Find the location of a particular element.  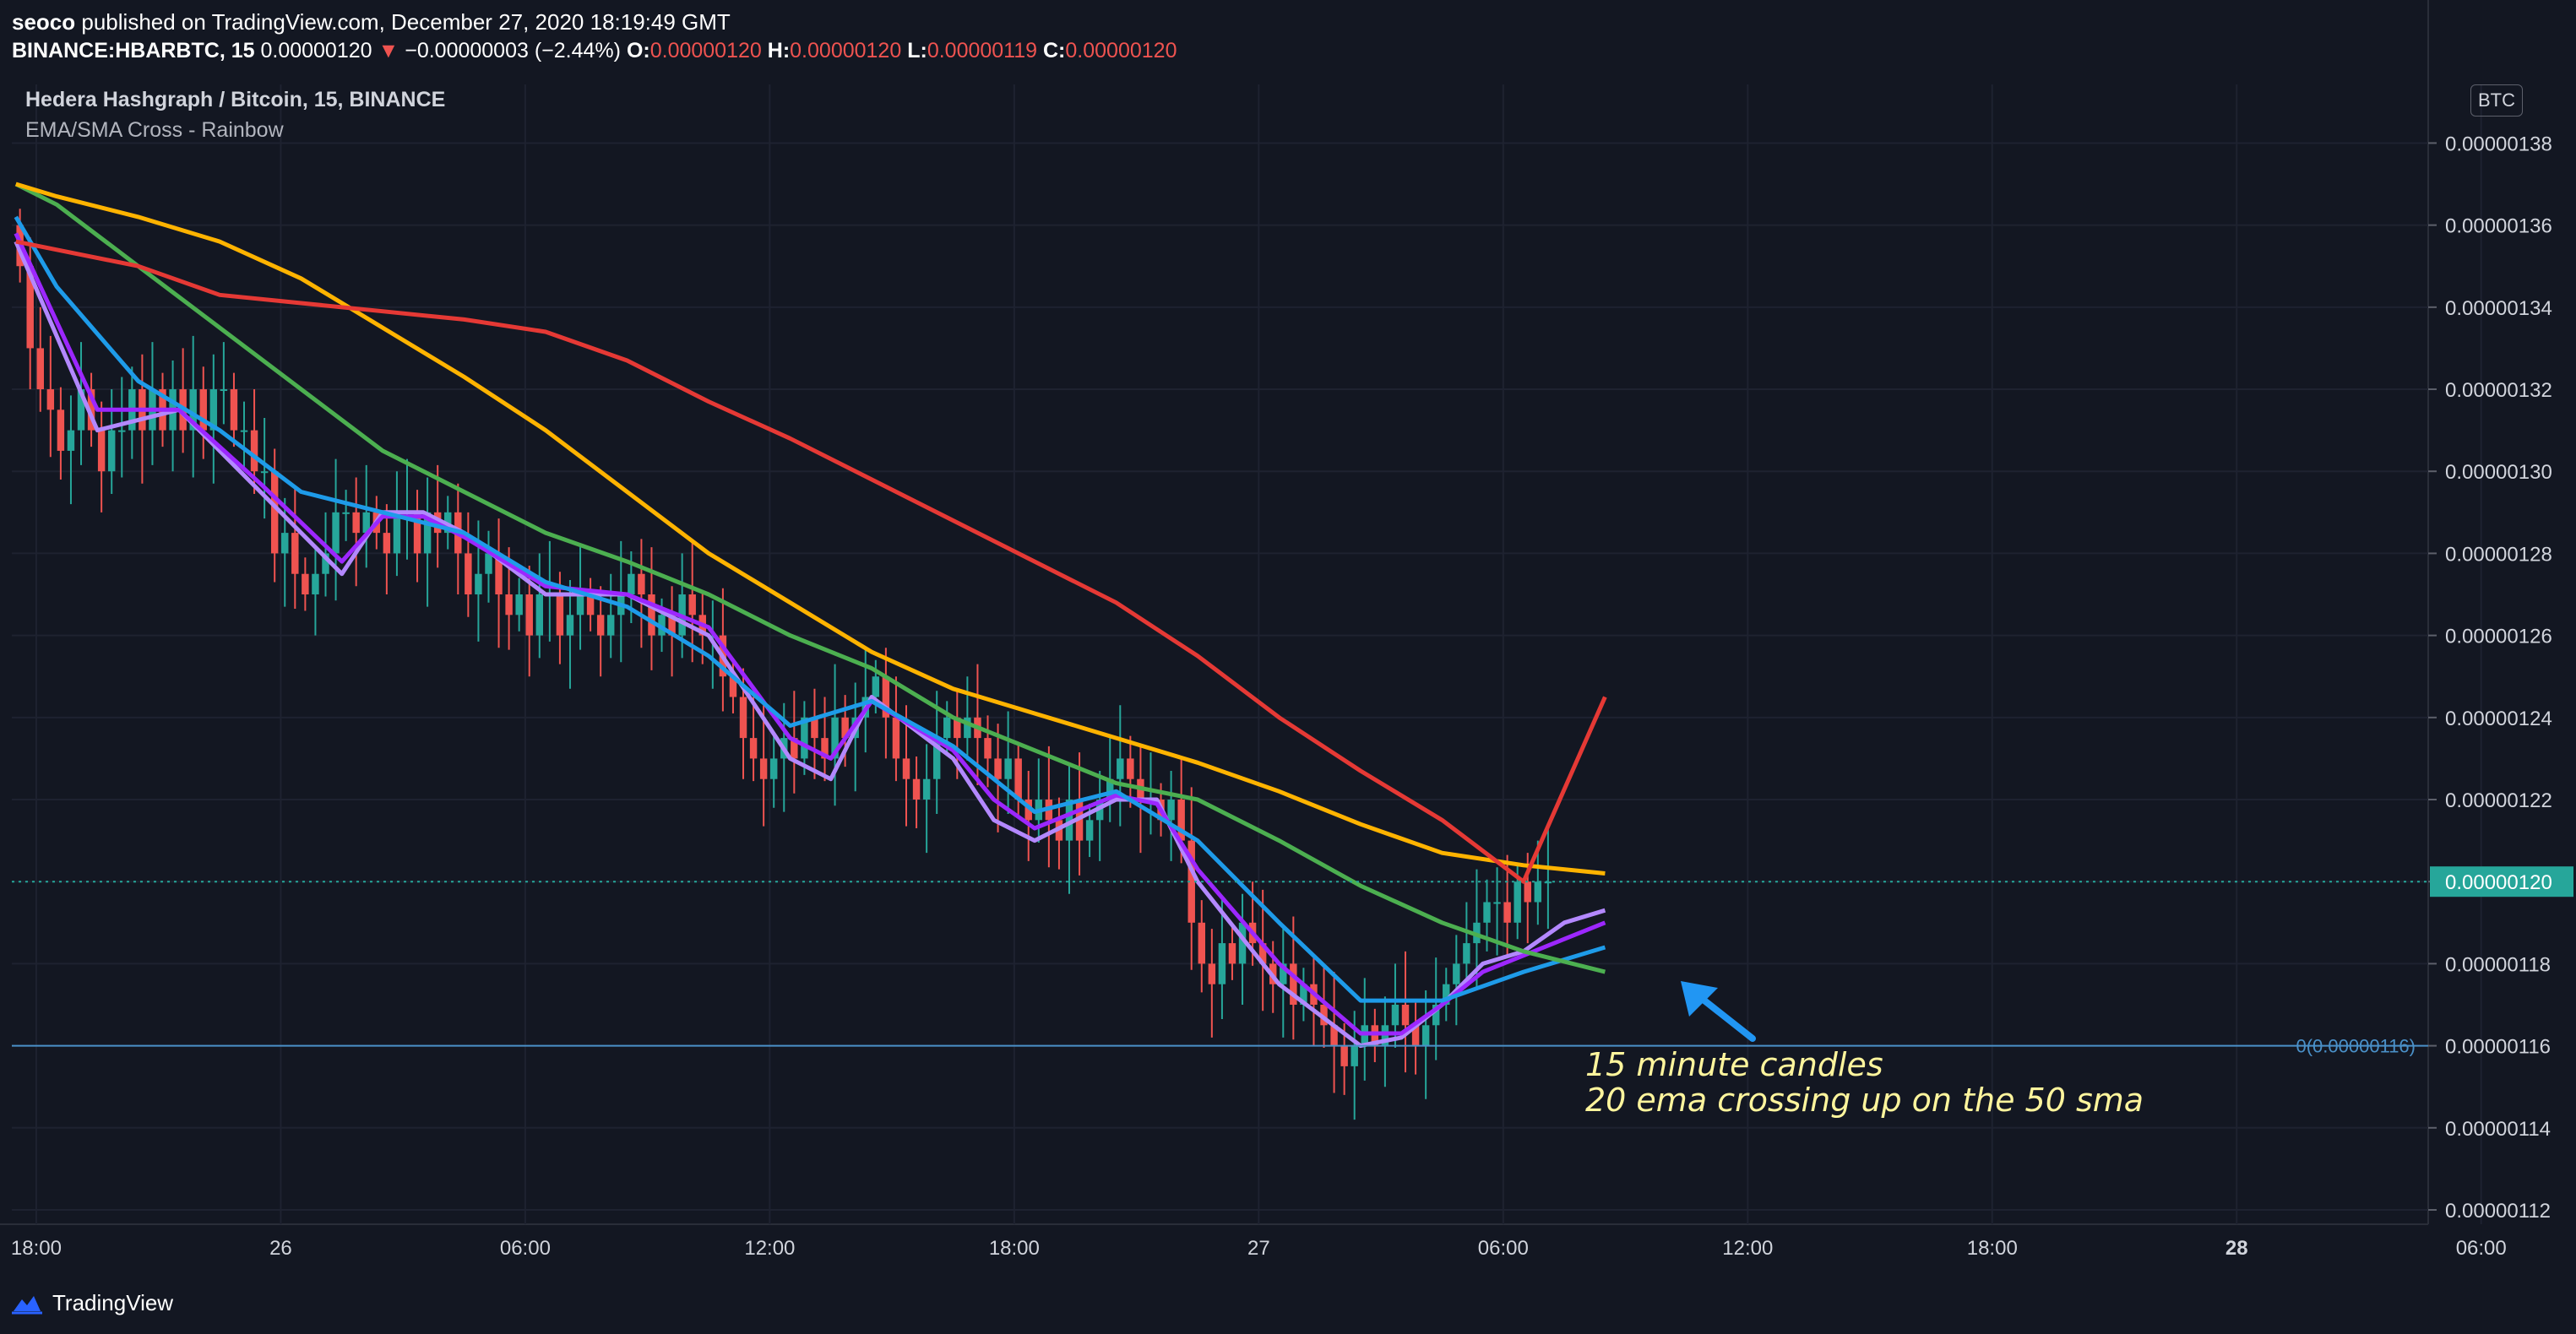

indicator-label: EMA/SMA Cross - Rainbow is located at coordinates (154, 130).